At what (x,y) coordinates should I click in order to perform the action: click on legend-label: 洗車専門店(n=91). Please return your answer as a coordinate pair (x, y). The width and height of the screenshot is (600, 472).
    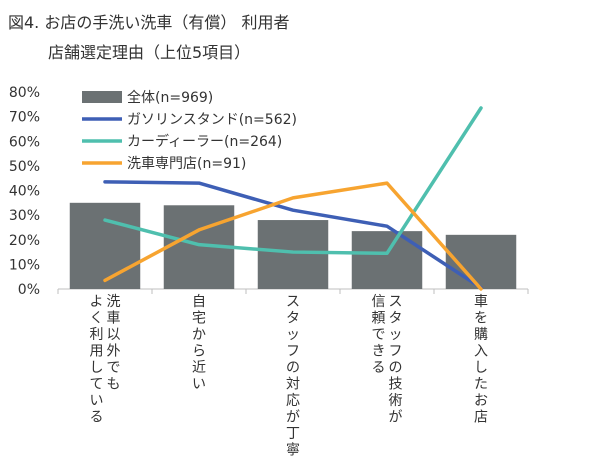
    Looking at the image, I should click on (186, 163).